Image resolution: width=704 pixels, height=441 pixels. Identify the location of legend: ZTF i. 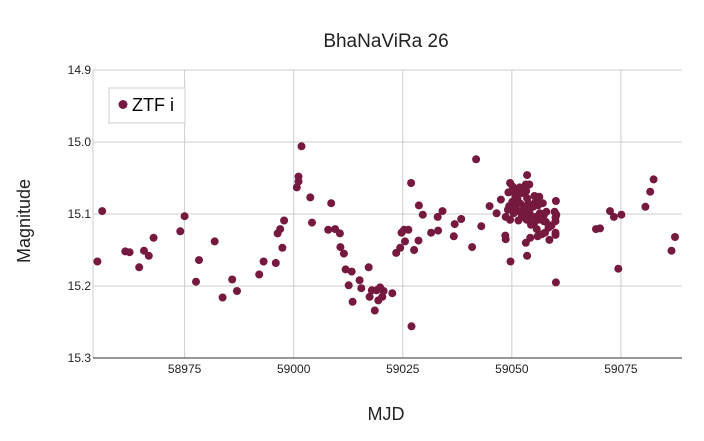
(147, 105).